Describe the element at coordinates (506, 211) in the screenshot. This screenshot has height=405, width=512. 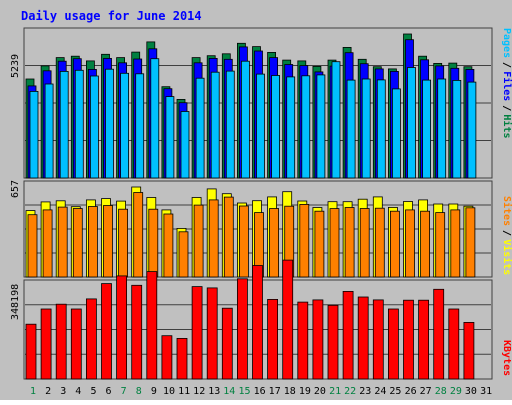
I see `legend-sites: Sites` at that location.